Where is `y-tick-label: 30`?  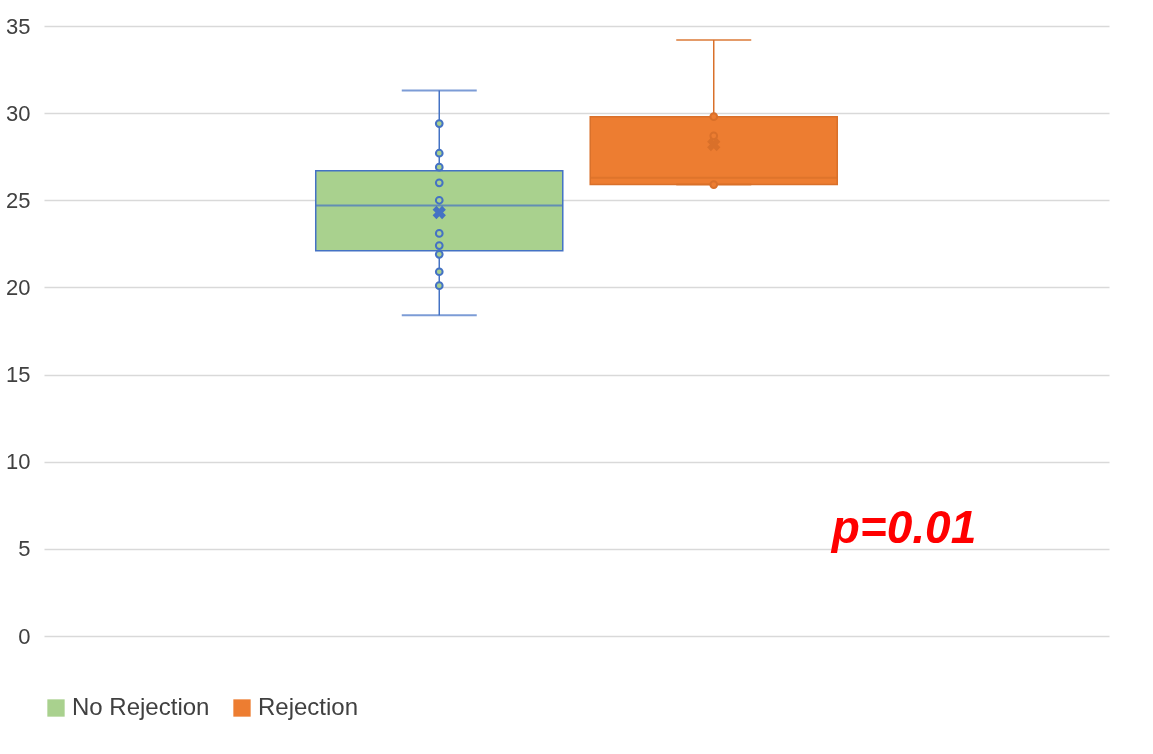 y-tick-label: 30 is located at coordinates (18, 113).